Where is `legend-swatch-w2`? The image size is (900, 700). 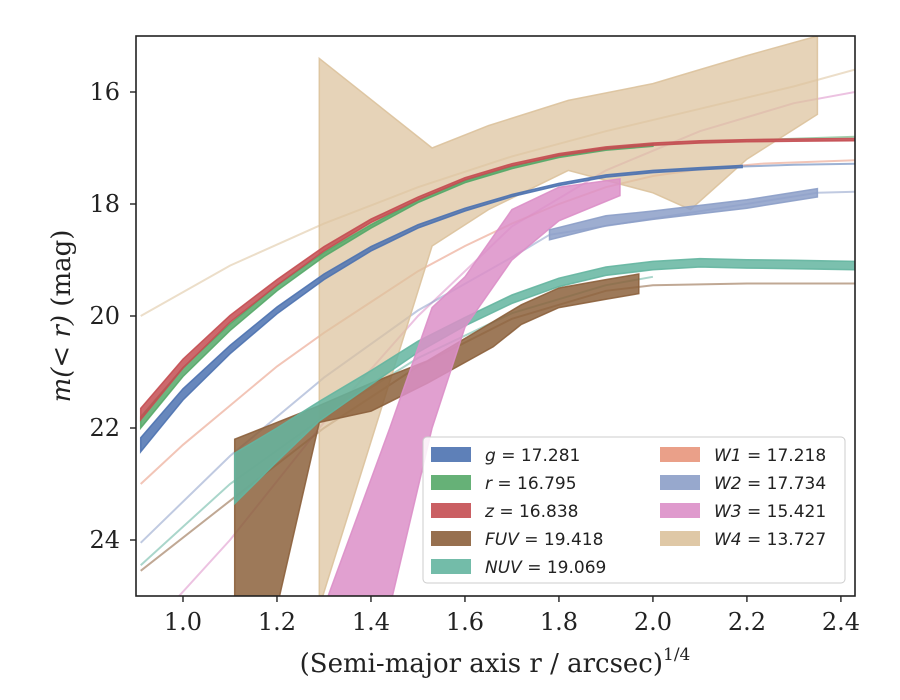 legend-swatch-w2 is located at coordinates (680, 482).